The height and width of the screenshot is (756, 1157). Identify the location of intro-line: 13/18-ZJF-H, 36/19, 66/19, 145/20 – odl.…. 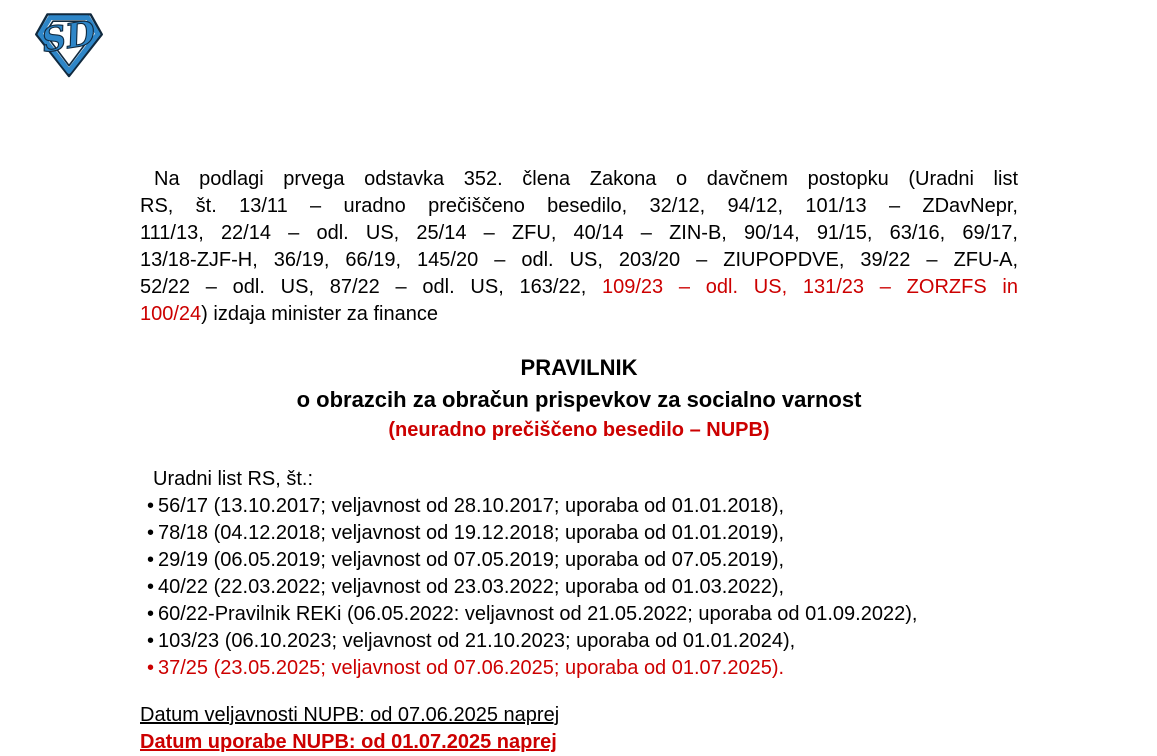
(579, 260).